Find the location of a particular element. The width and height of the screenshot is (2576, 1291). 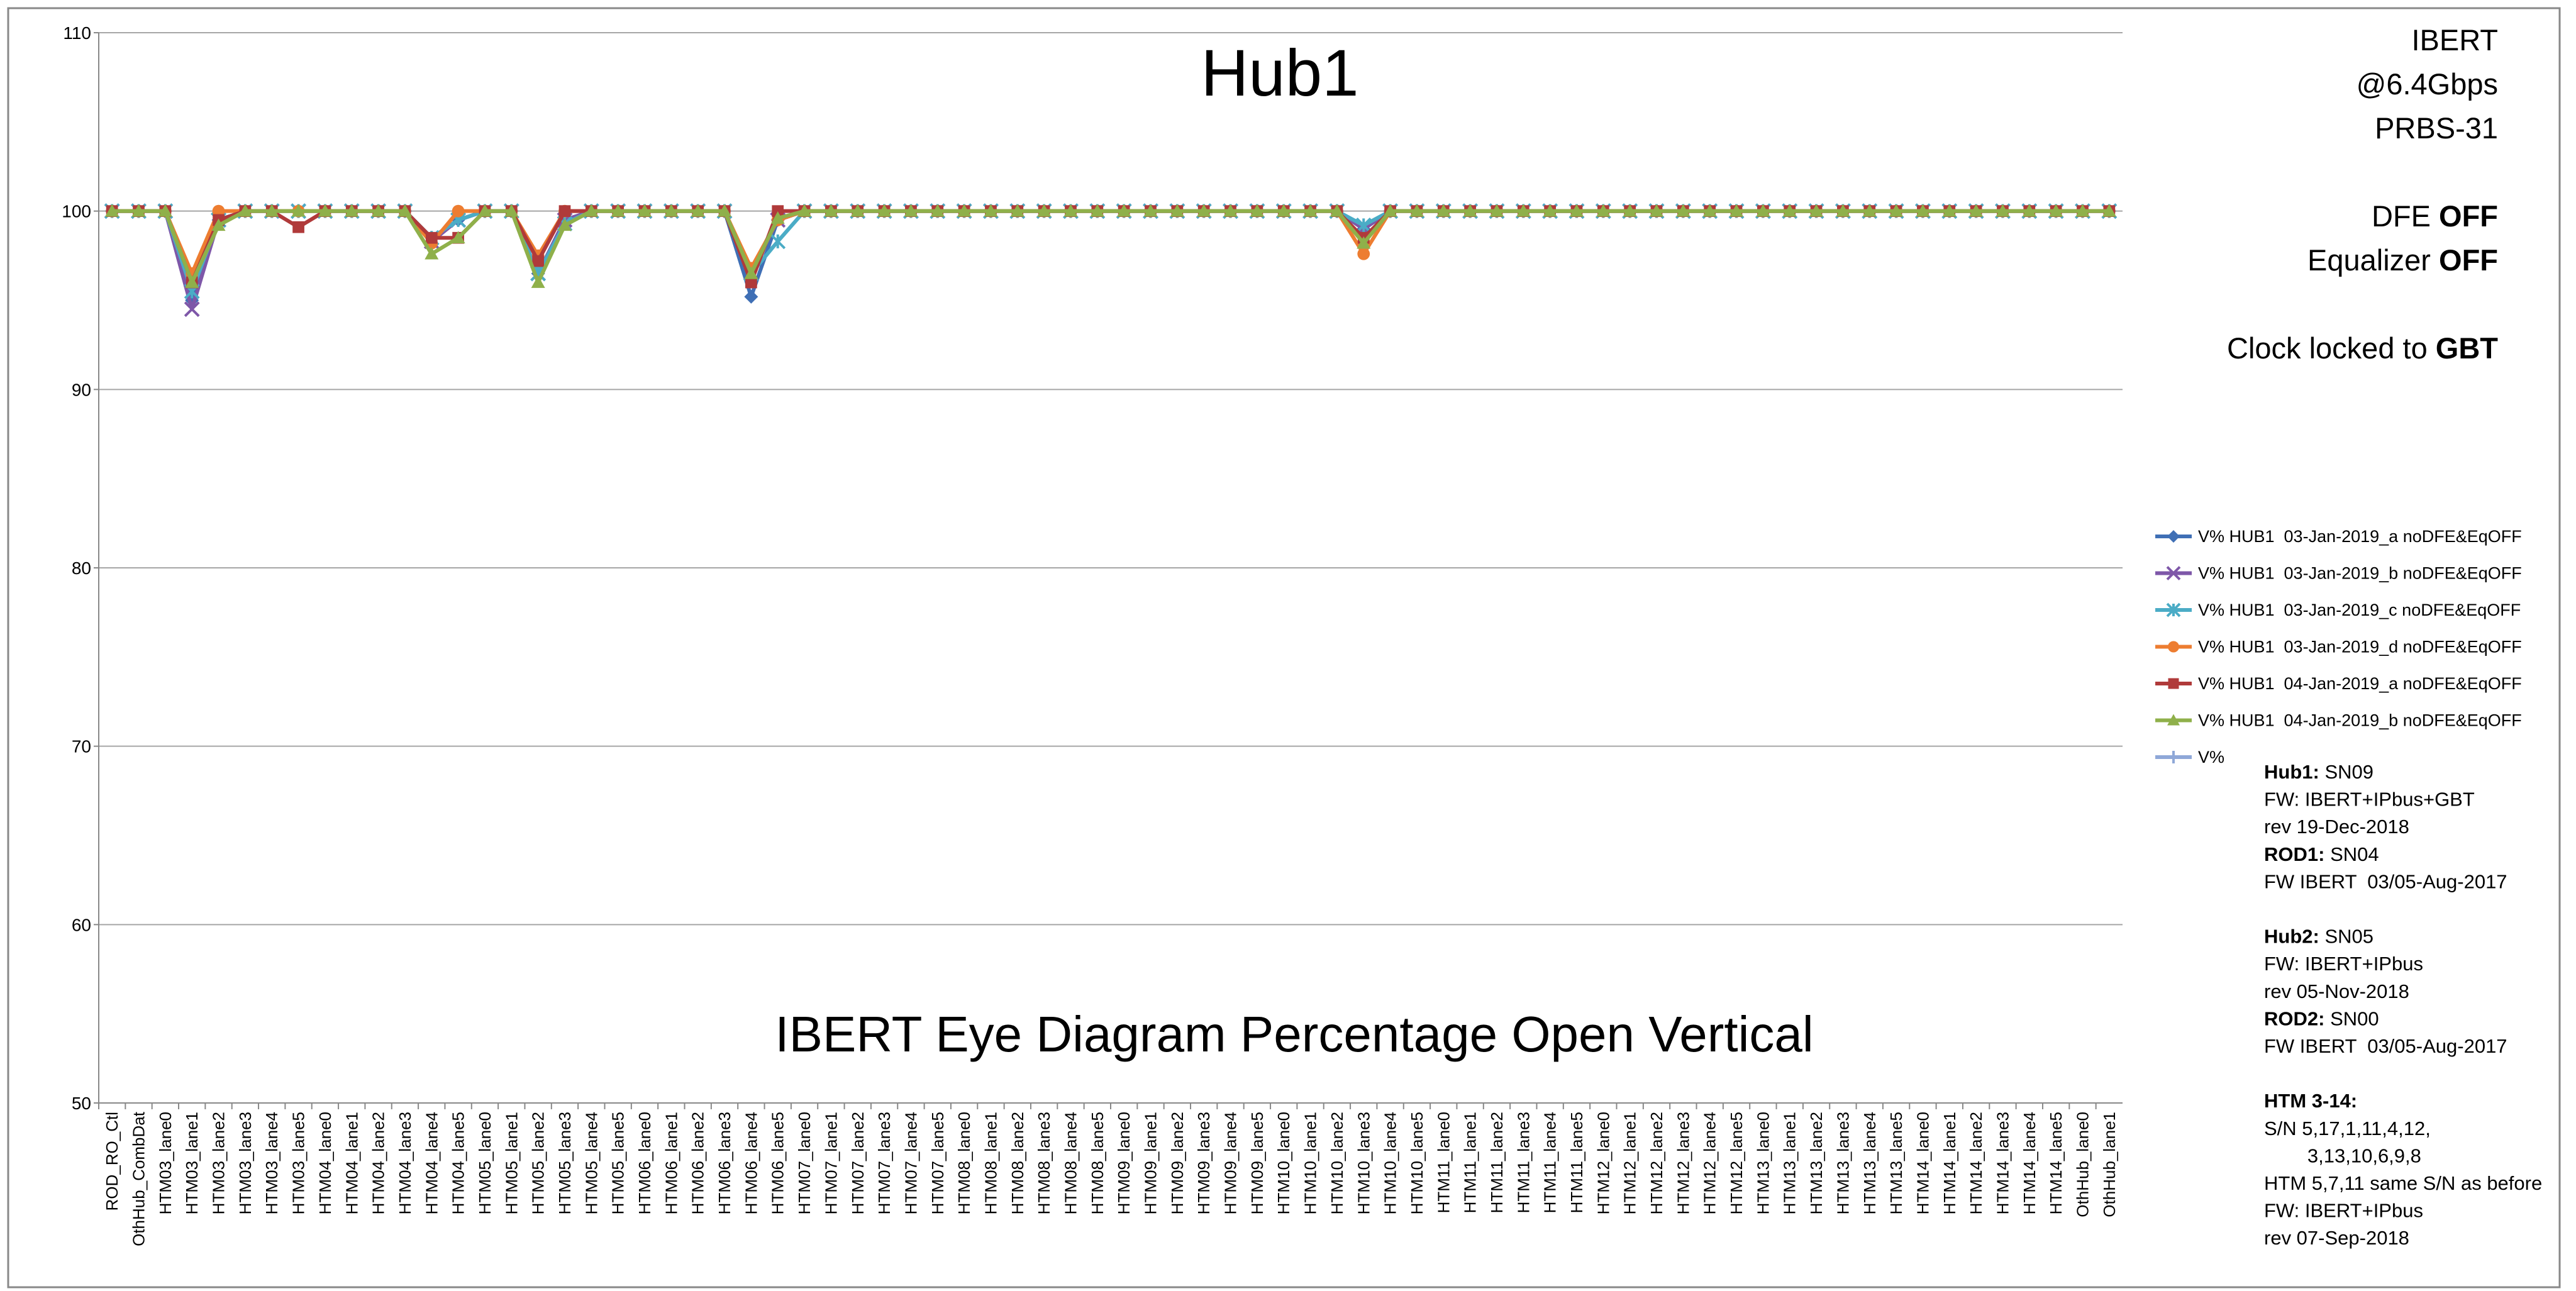

y-tick-label: 60 is located at coordinates (81, 924).